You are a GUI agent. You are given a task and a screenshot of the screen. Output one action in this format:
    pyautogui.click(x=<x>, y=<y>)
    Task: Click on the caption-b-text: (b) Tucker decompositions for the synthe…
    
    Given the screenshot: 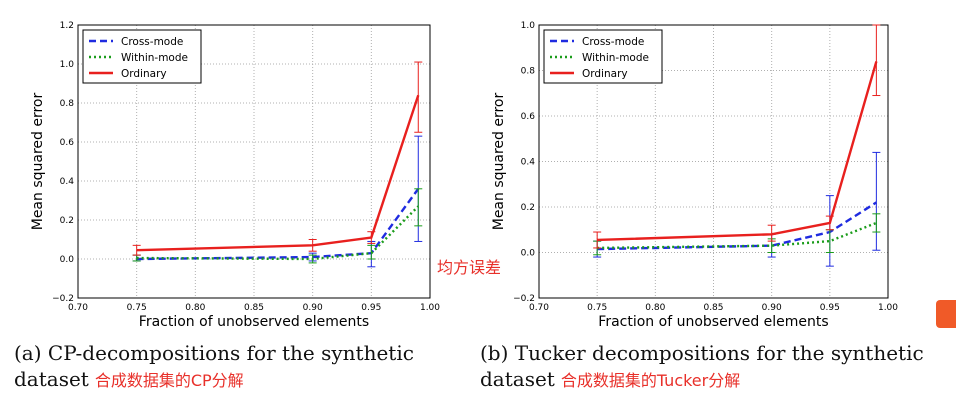 What is the action you would take?
    pyautogui.click(x=702, y=366)
    